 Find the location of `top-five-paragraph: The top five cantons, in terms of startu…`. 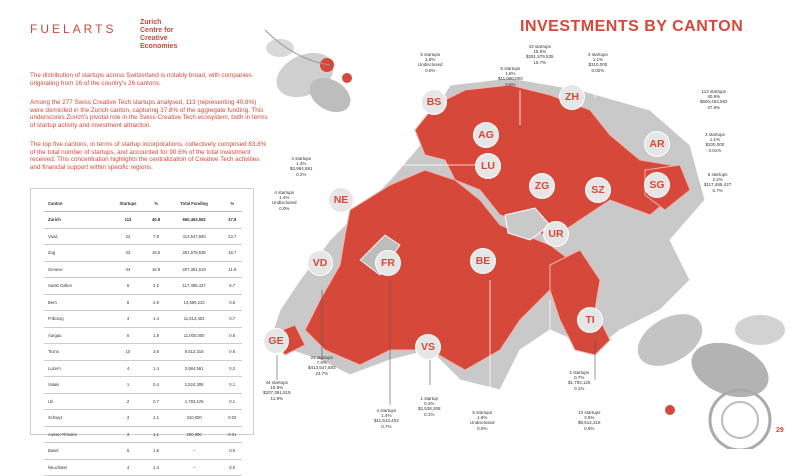

top-five-paragraph: The top five cantons, in terms of startu… is located at coordinates (148, 156).